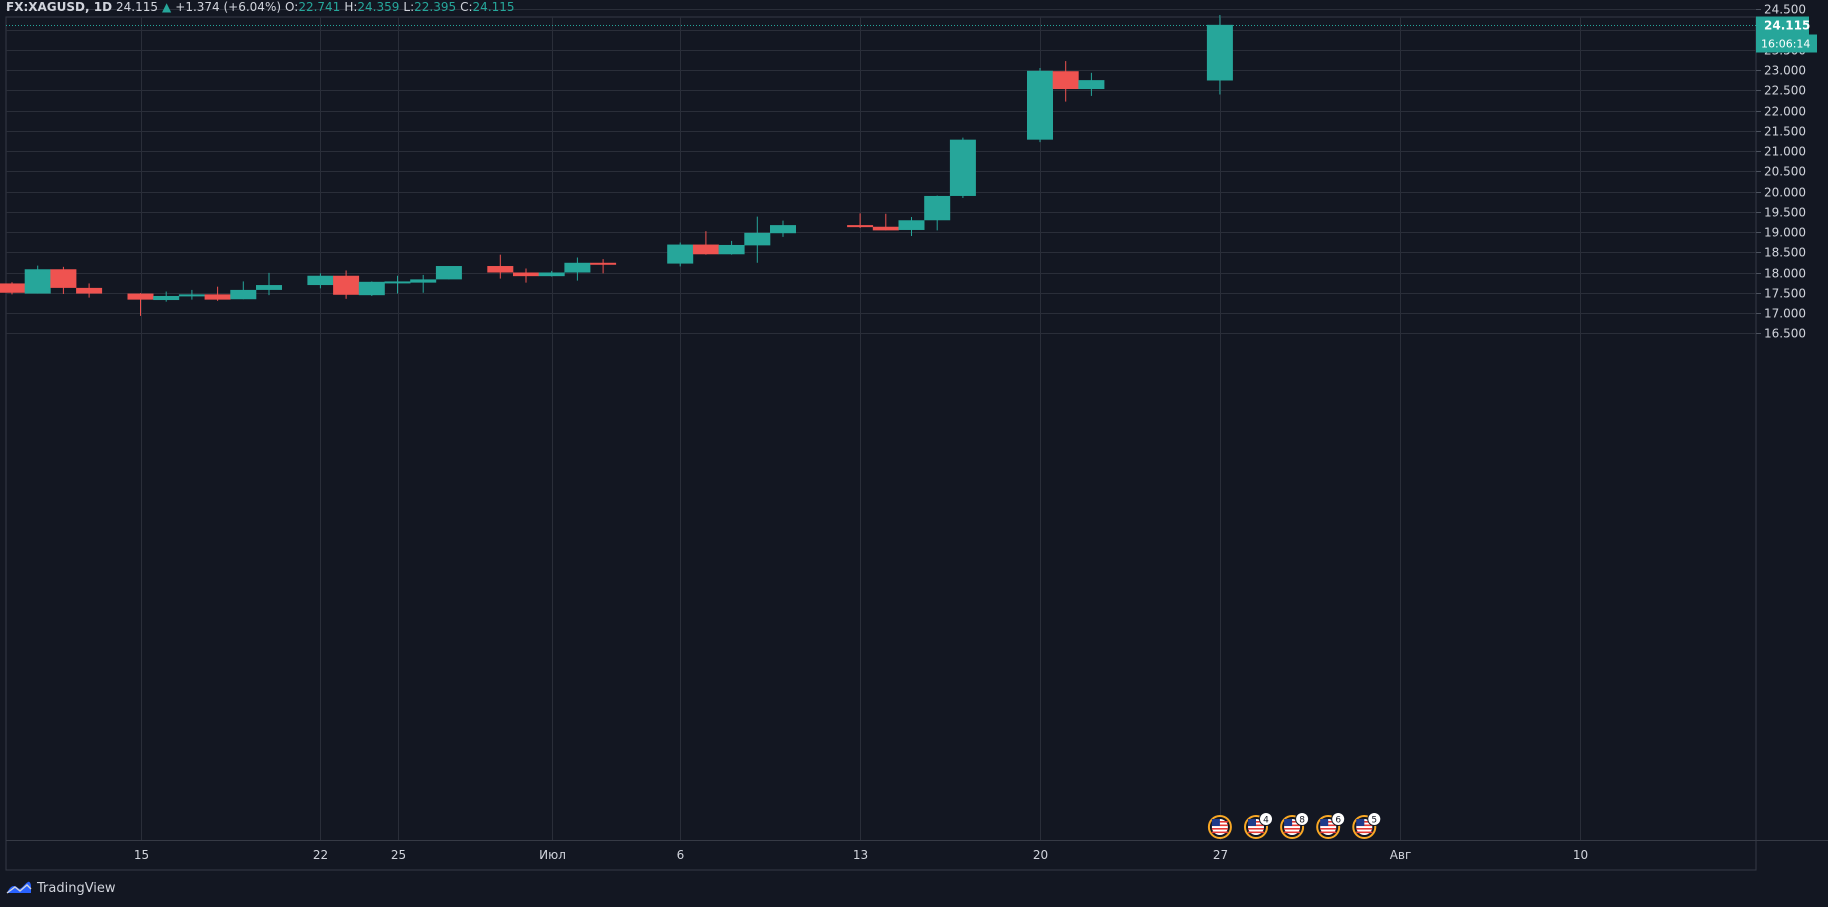 Image resolution: width=1828 pixels, height=907 pixels. Describe the element at coordinates (1785, 233) in the screenshot. I see `y-tick-label: 19.000` at that location.